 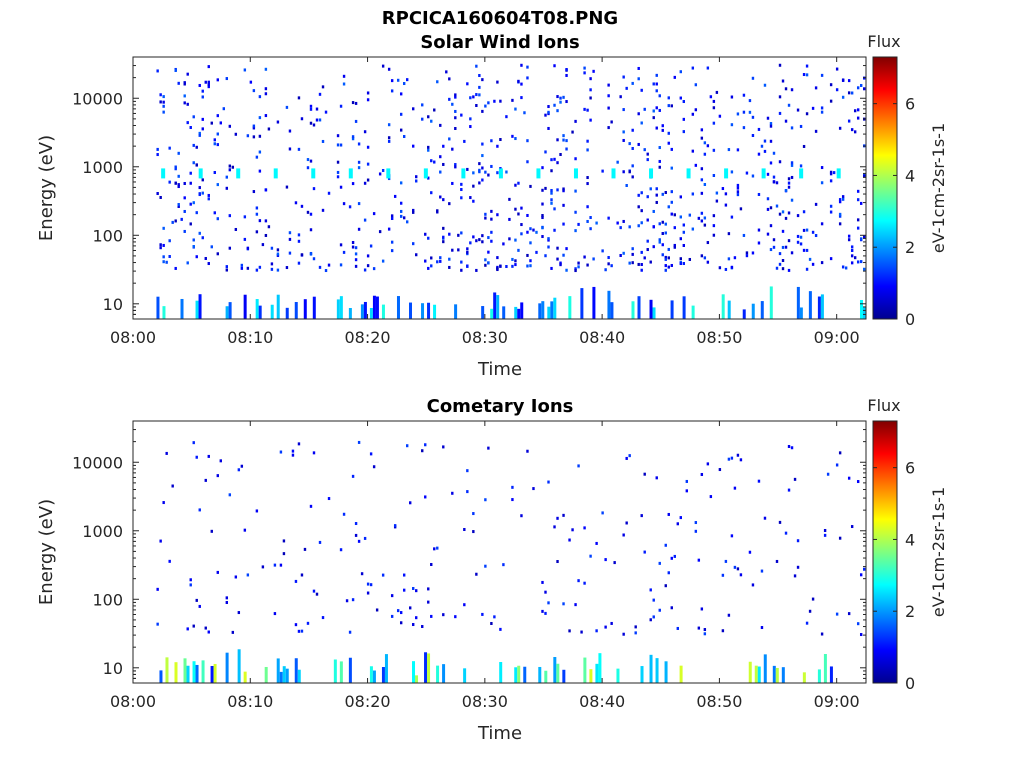 I want to click on colorbar-tick-label: 4, so click(x=910, y=539).